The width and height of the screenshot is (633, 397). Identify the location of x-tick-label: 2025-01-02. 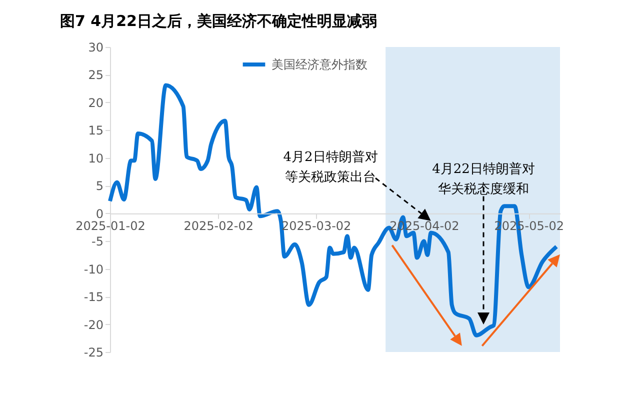
(111, 225).